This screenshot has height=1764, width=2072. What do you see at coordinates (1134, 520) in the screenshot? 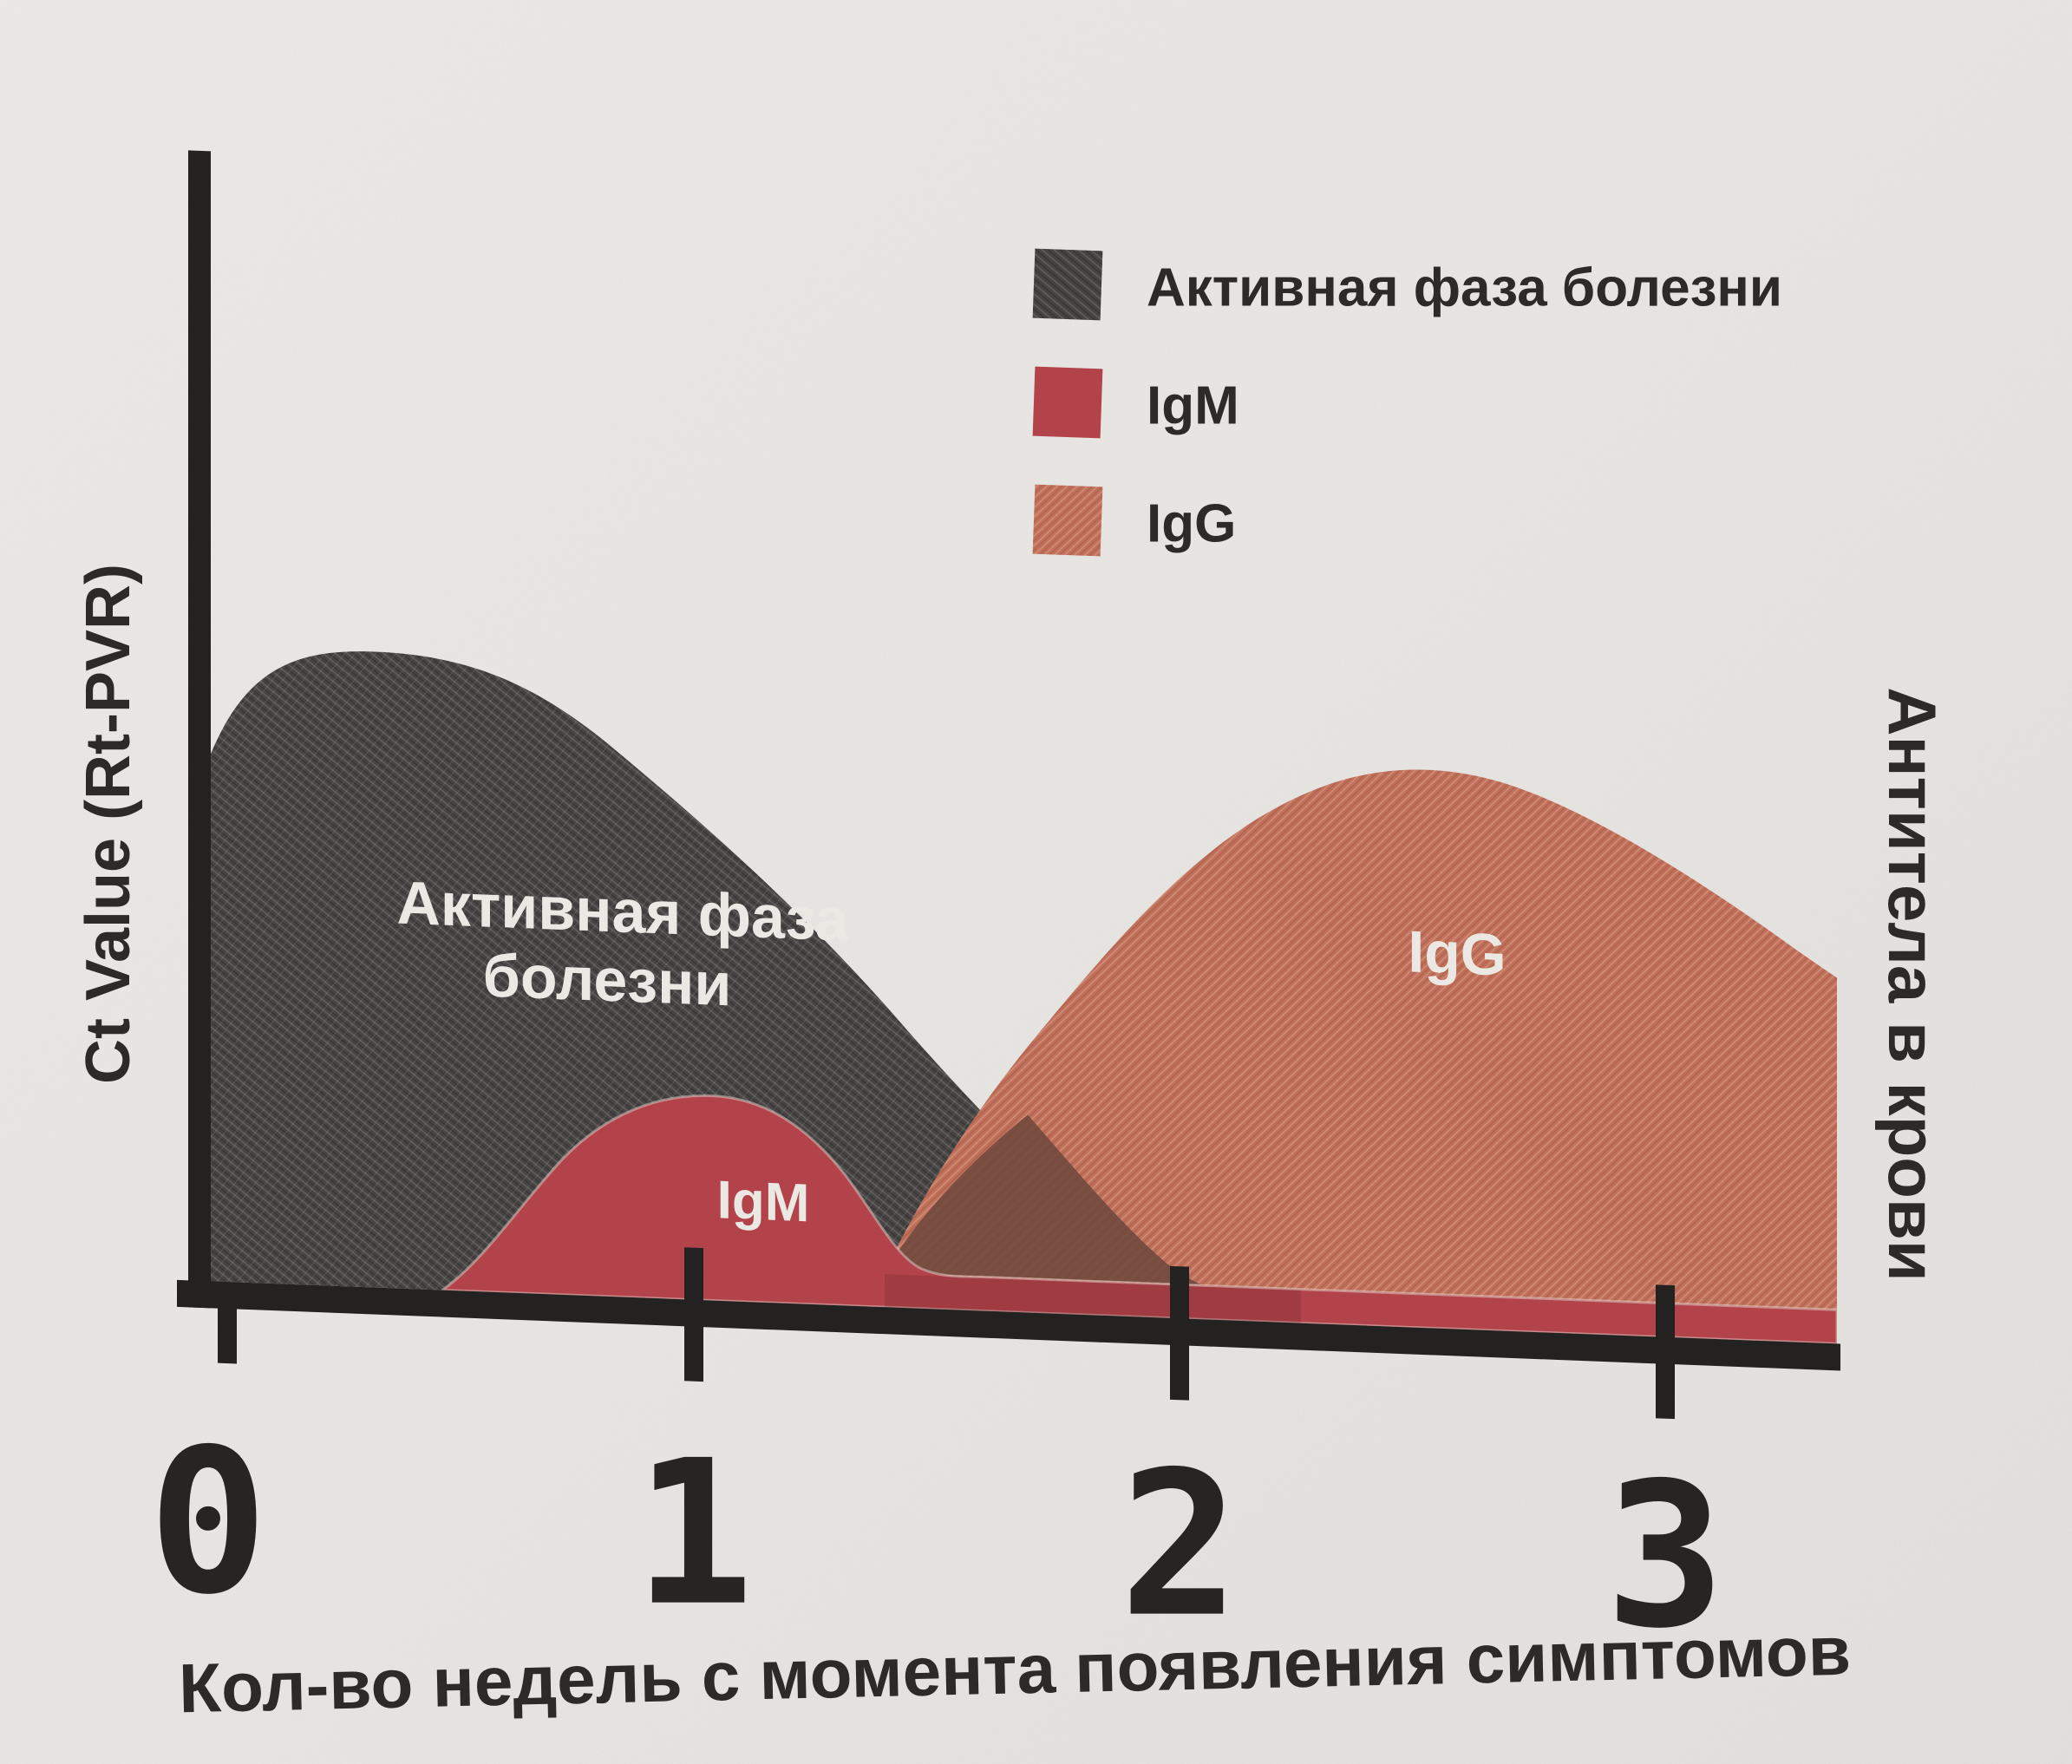
I see `legend-item-igg: IgG` at bounding box center [1134, 520].